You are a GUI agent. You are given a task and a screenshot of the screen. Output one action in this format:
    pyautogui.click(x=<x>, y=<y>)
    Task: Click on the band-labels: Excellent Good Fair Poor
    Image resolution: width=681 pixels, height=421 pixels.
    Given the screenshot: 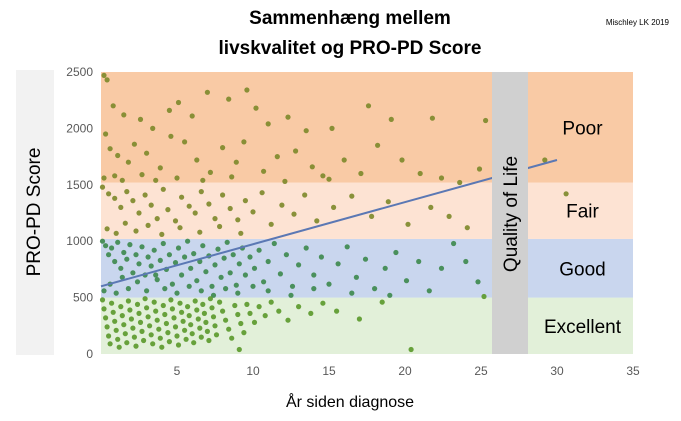 What is the action you would take?
    pyautogui.click(x=583, y=228)
    